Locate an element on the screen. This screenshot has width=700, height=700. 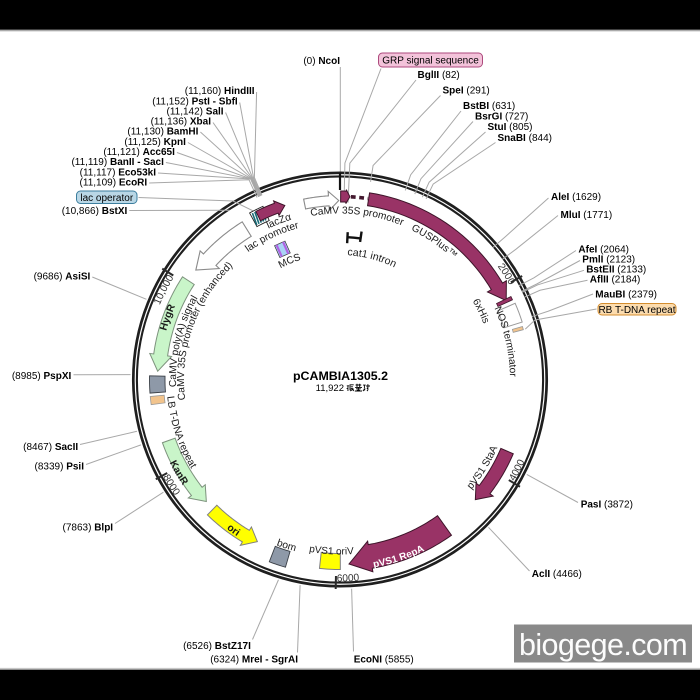
svg-text: AleI (1629) is located at coordinates (576, 197).